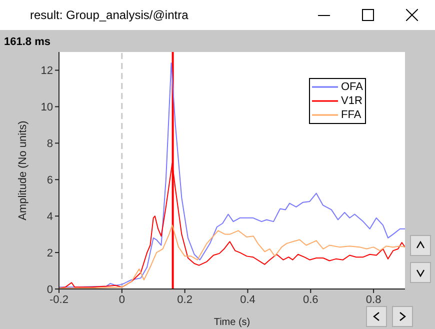 The image size is (435, 329). Describe the element at coordinates (27, 42) in the screenshot. I see `text: 161.8 ms` at that location.